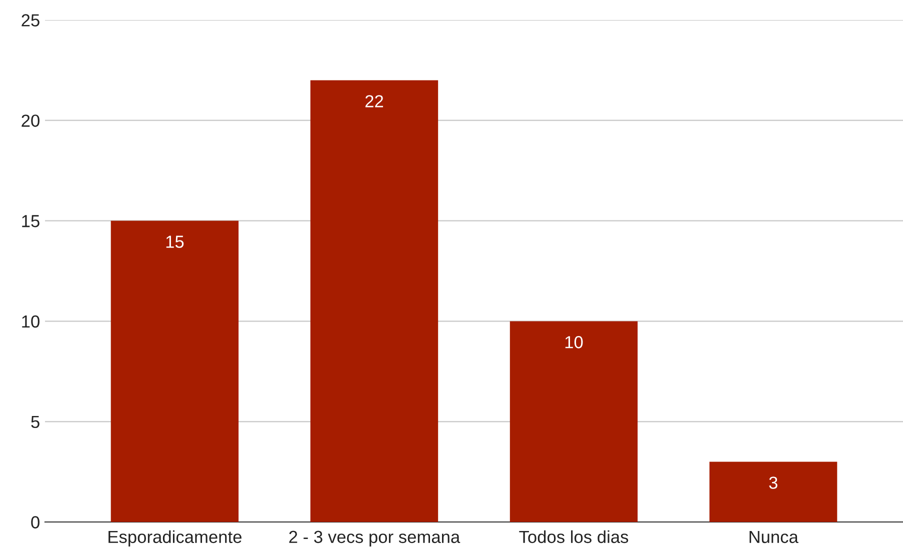 This screenshot has height=554, width=903. Describe the element at coordinates (374, 101) in the screenshot. I see `data-label: 22` at that location.